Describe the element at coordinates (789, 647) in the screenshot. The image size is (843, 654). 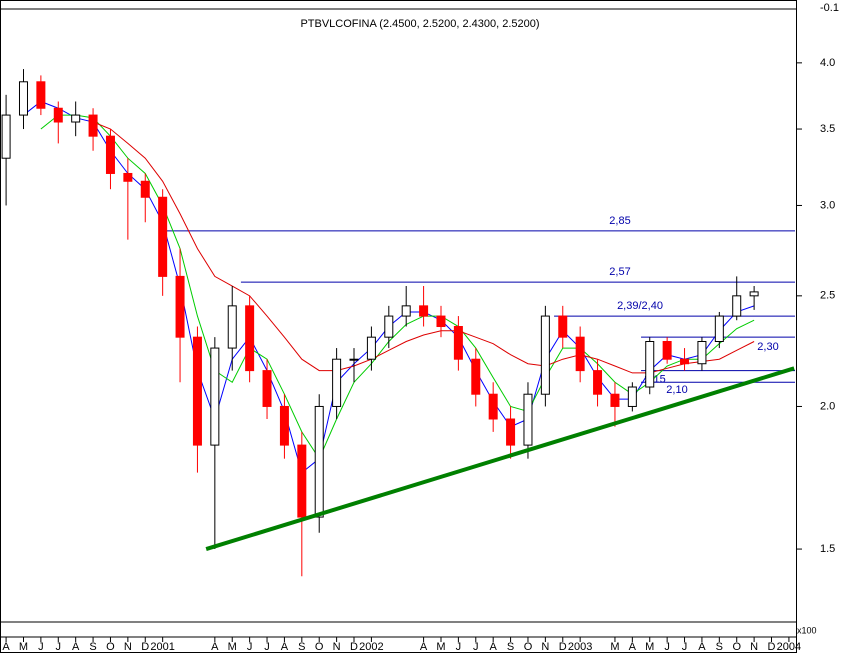
I see `x-tick-label: 2004` at that location.